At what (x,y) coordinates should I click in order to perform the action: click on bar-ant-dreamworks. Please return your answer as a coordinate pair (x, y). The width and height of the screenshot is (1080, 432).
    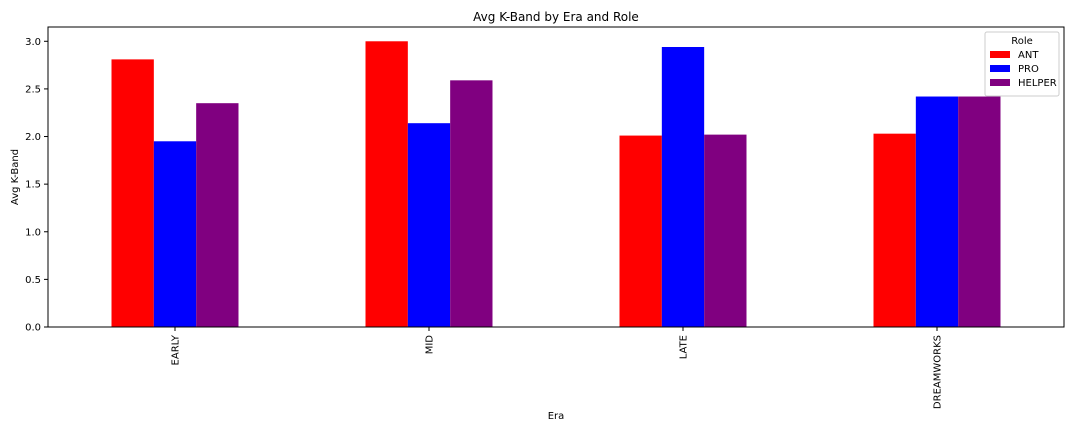
    Looking at the image, I should click on (894, 230).